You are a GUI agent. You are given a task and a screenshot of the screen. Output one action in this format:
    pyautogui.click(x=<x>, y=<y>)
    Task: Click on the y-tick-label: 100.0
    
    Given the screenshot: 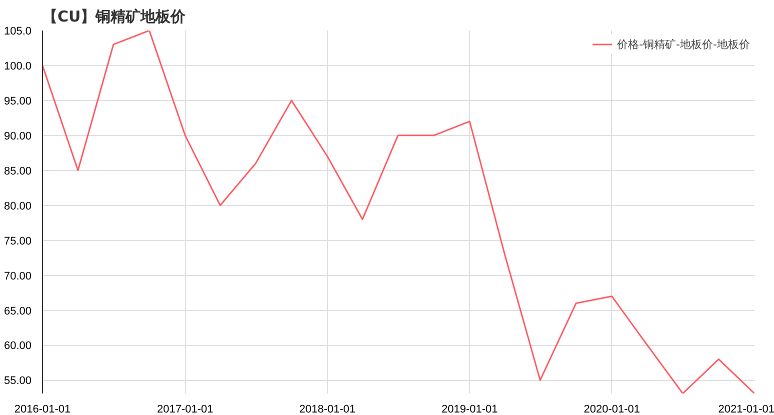 What is the action you would take?
    pyautogui.click(x=18, y=66)
    